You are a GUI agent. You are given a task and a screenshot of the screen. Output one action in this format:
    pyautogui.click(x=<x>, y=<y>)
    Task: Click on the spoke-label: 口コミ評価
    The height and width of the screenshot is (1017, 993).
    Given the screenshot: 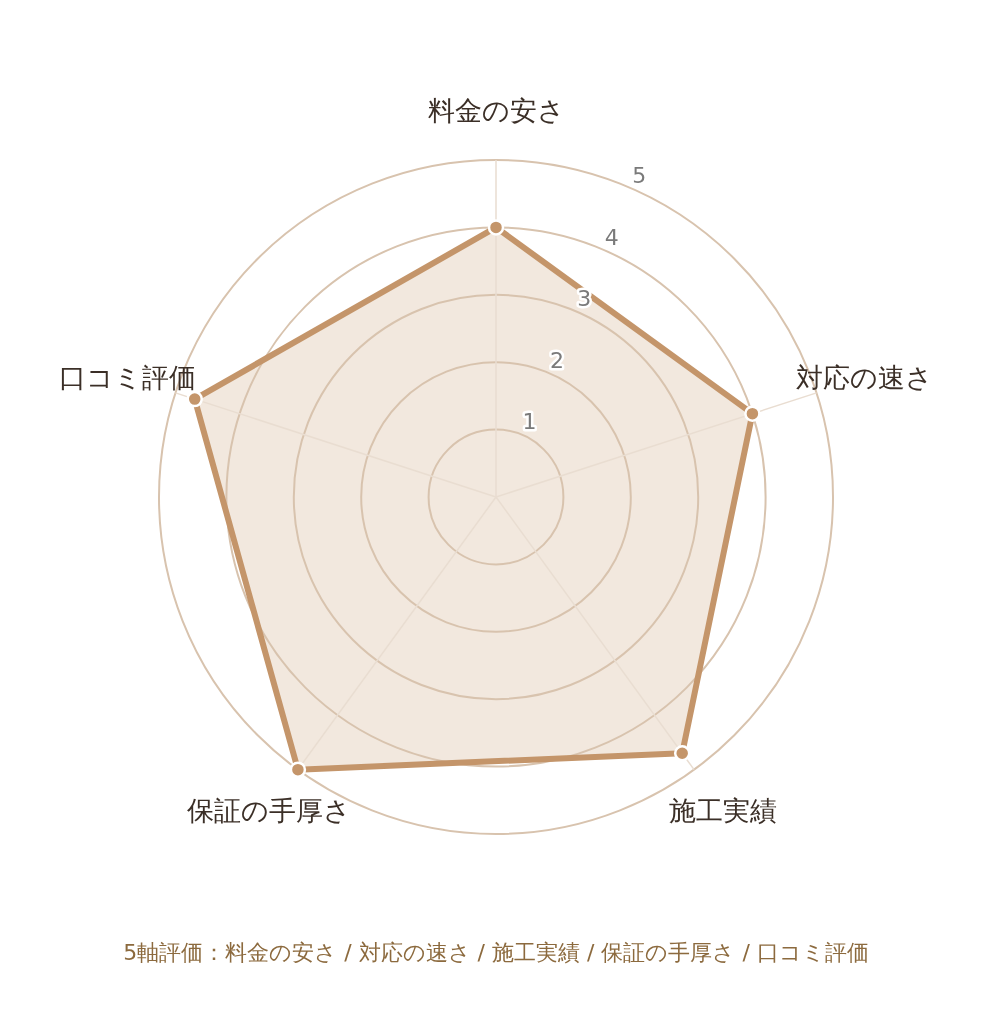 What is the action you would take?
    pyautogui.click(x=128, y=377)
    